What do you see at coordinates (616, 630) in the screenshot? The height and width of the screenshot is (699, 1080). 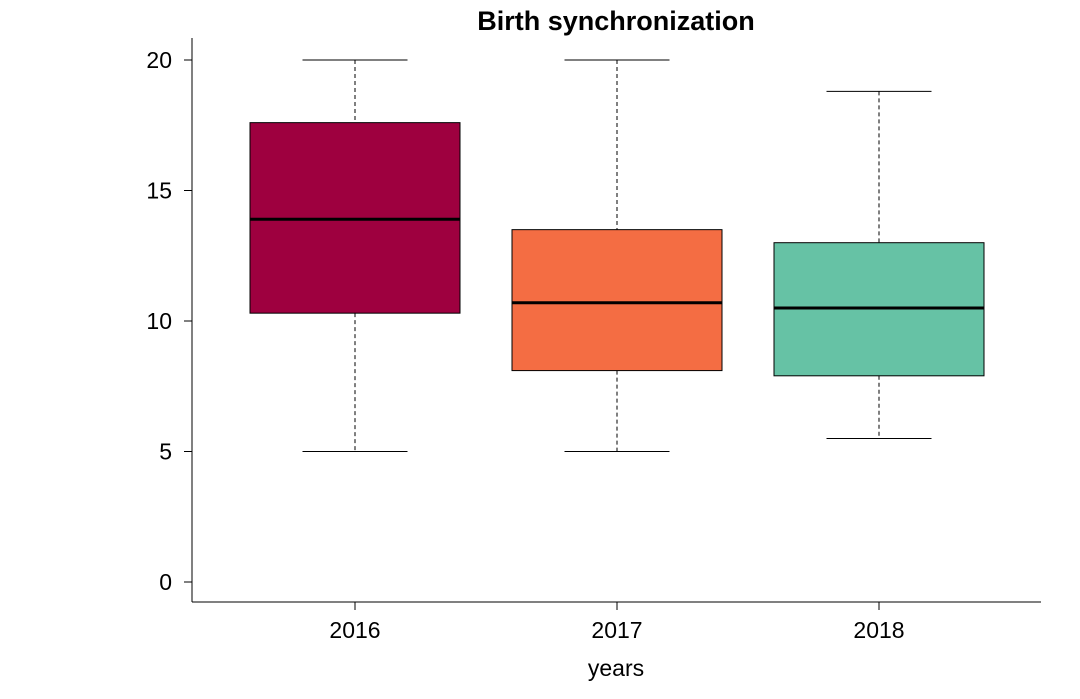 I see `x-tick-label: 2017` at bounding box center [616, 630].